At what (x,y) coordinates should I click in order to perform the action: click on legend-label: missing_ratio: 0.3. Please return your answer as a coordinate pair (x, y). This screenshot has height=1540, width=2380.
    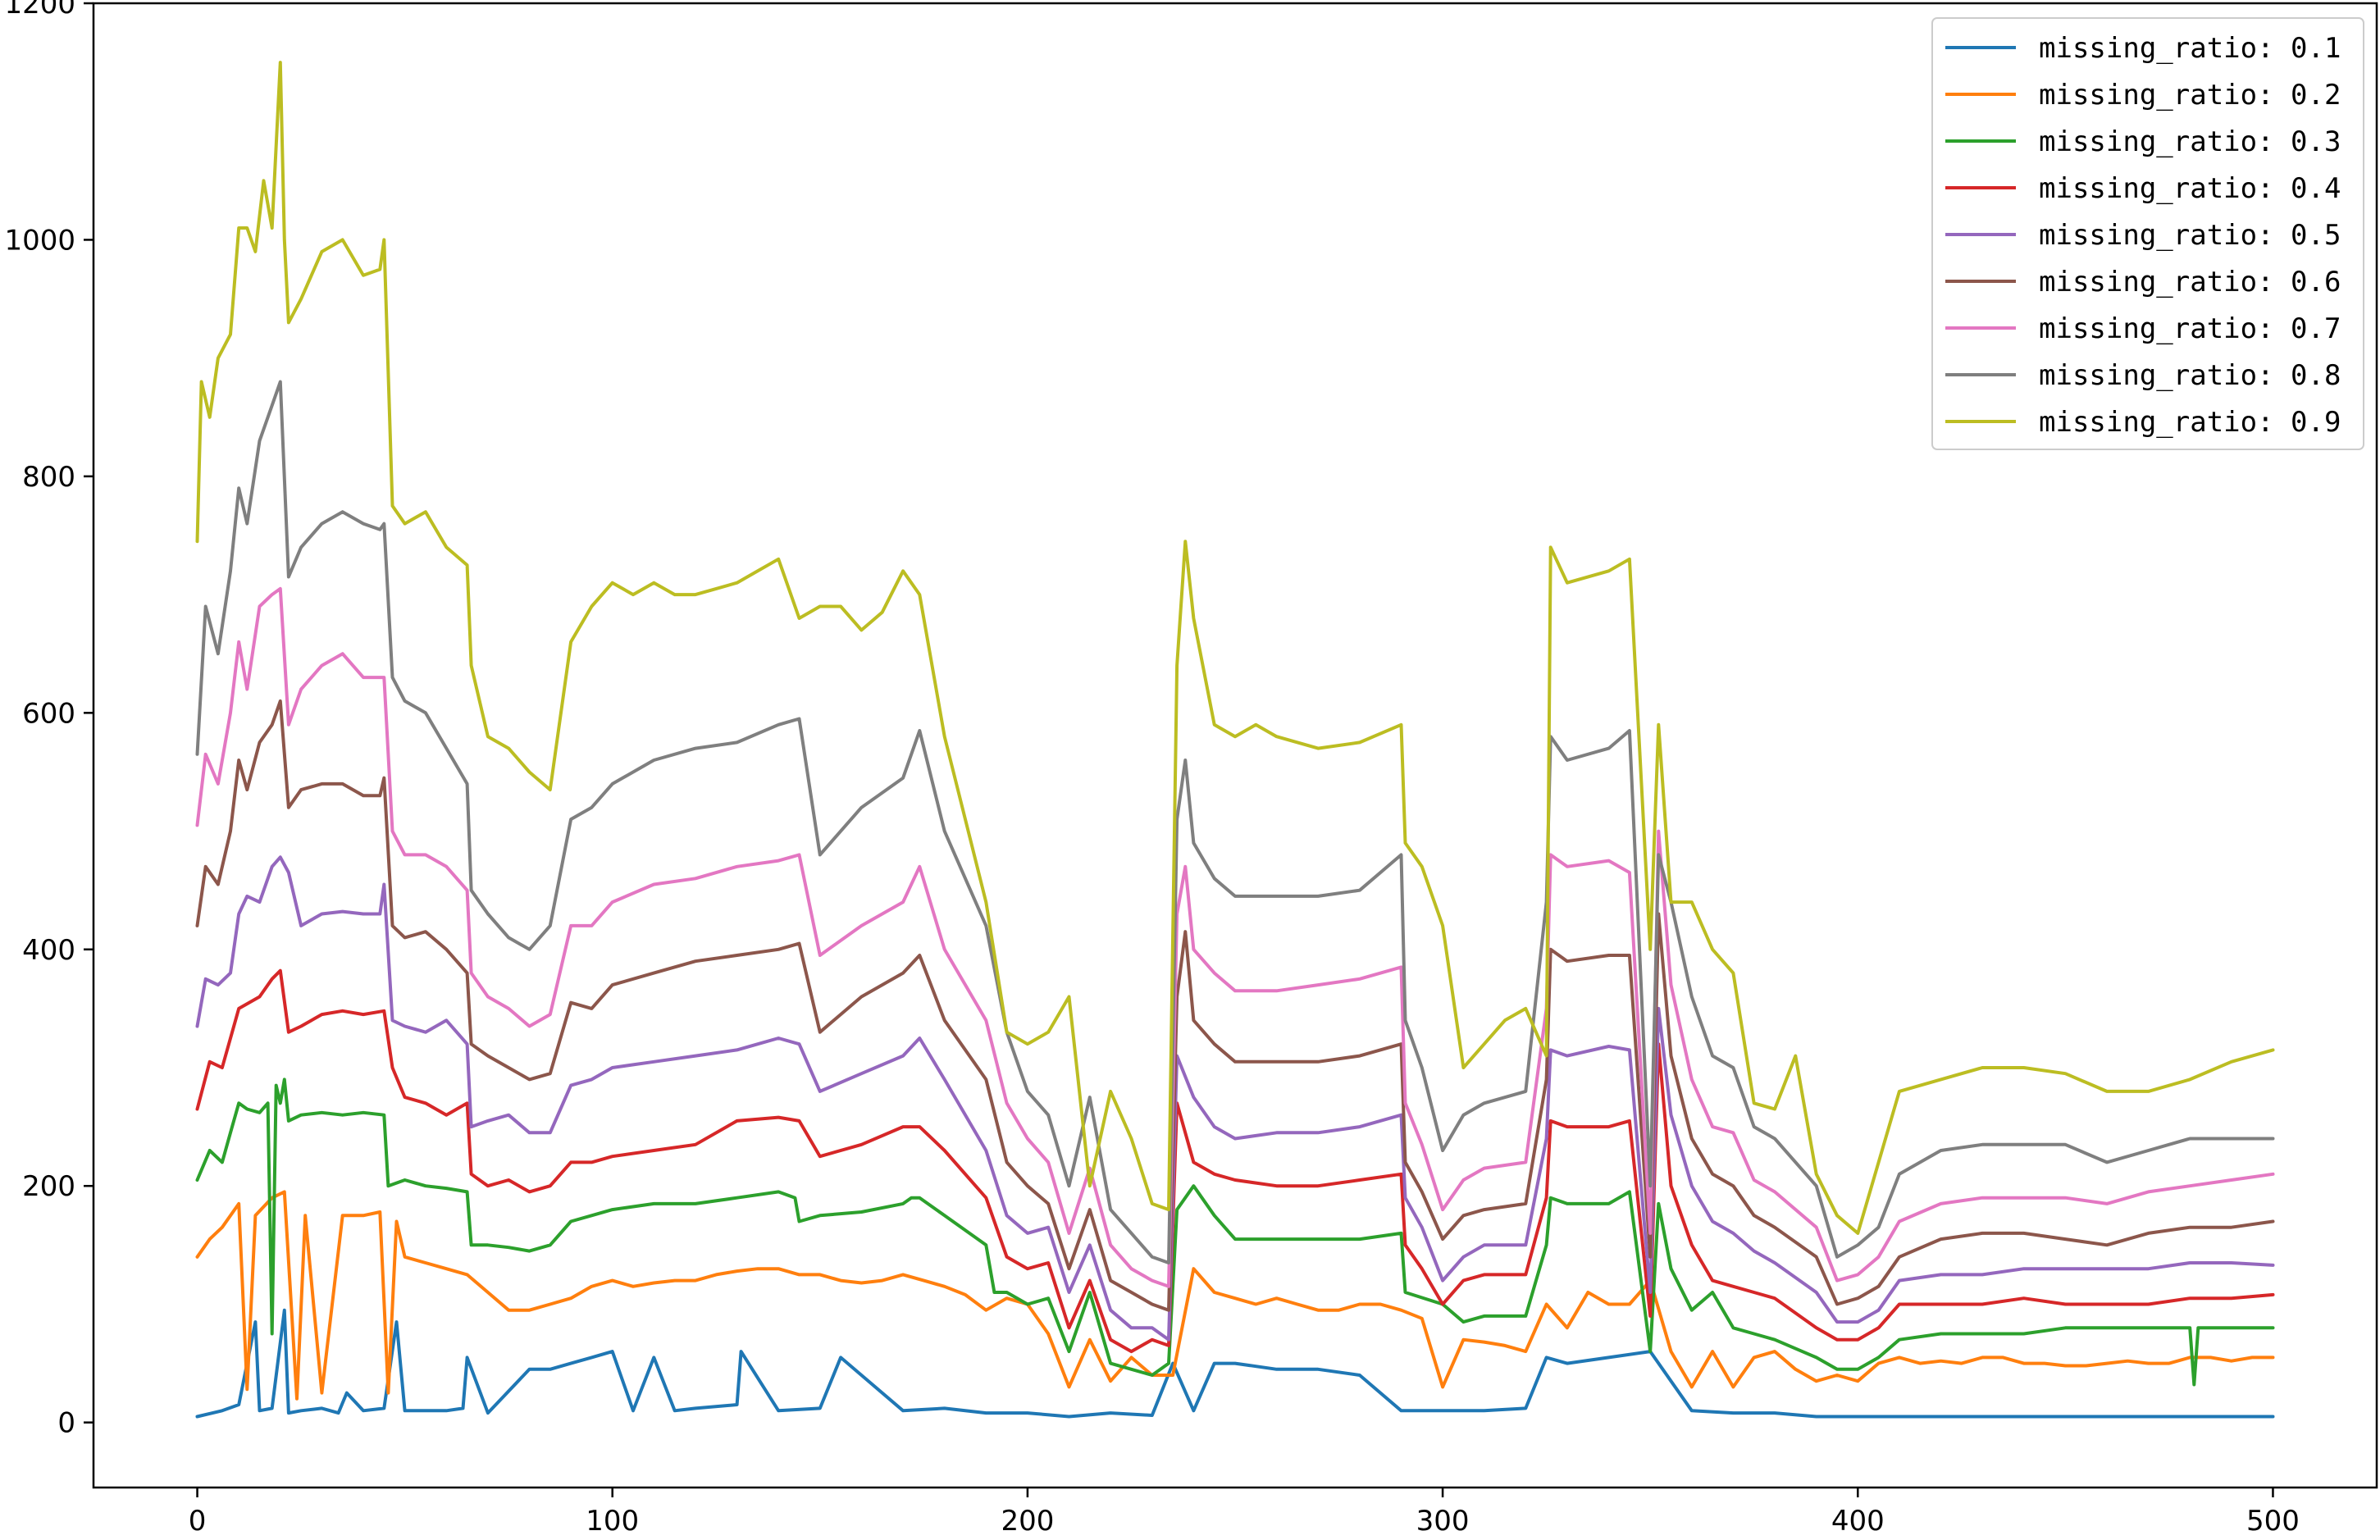
    Looking at the image, I should click on (2190, 141).